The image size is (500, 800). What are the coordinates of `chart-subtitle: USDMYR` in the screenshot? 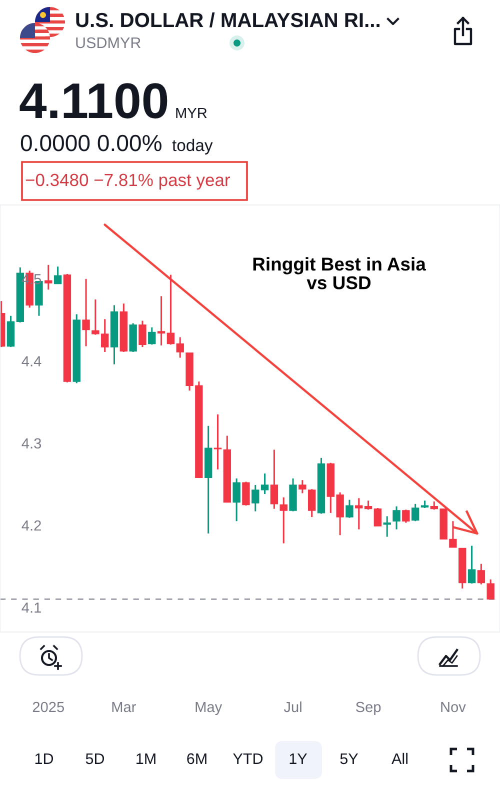 It's located at (108, 42).